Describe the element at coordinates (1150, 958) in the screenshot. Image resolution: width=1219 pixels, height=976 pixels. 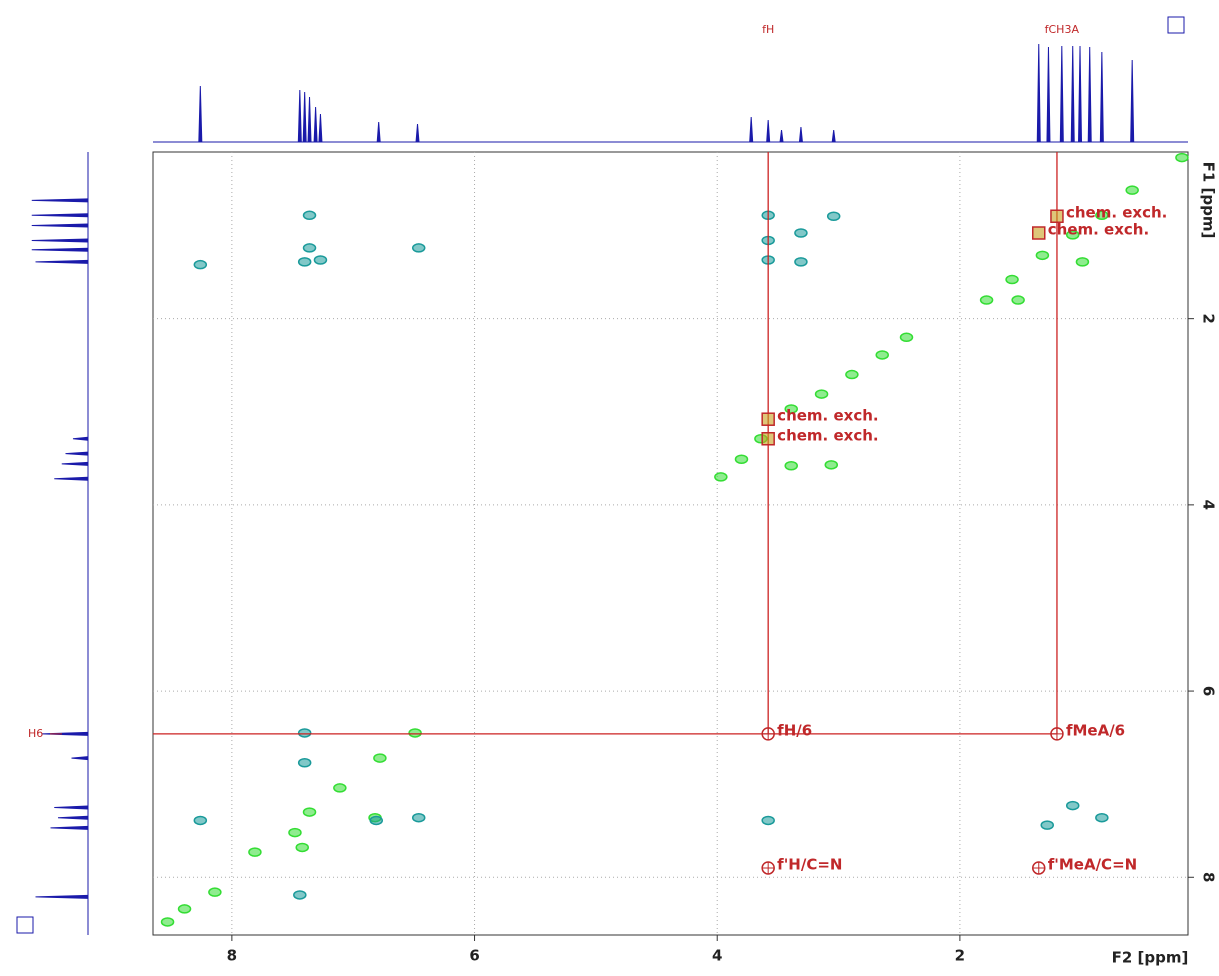
I see `x-axis-title: F2 [ppm]` at that location.